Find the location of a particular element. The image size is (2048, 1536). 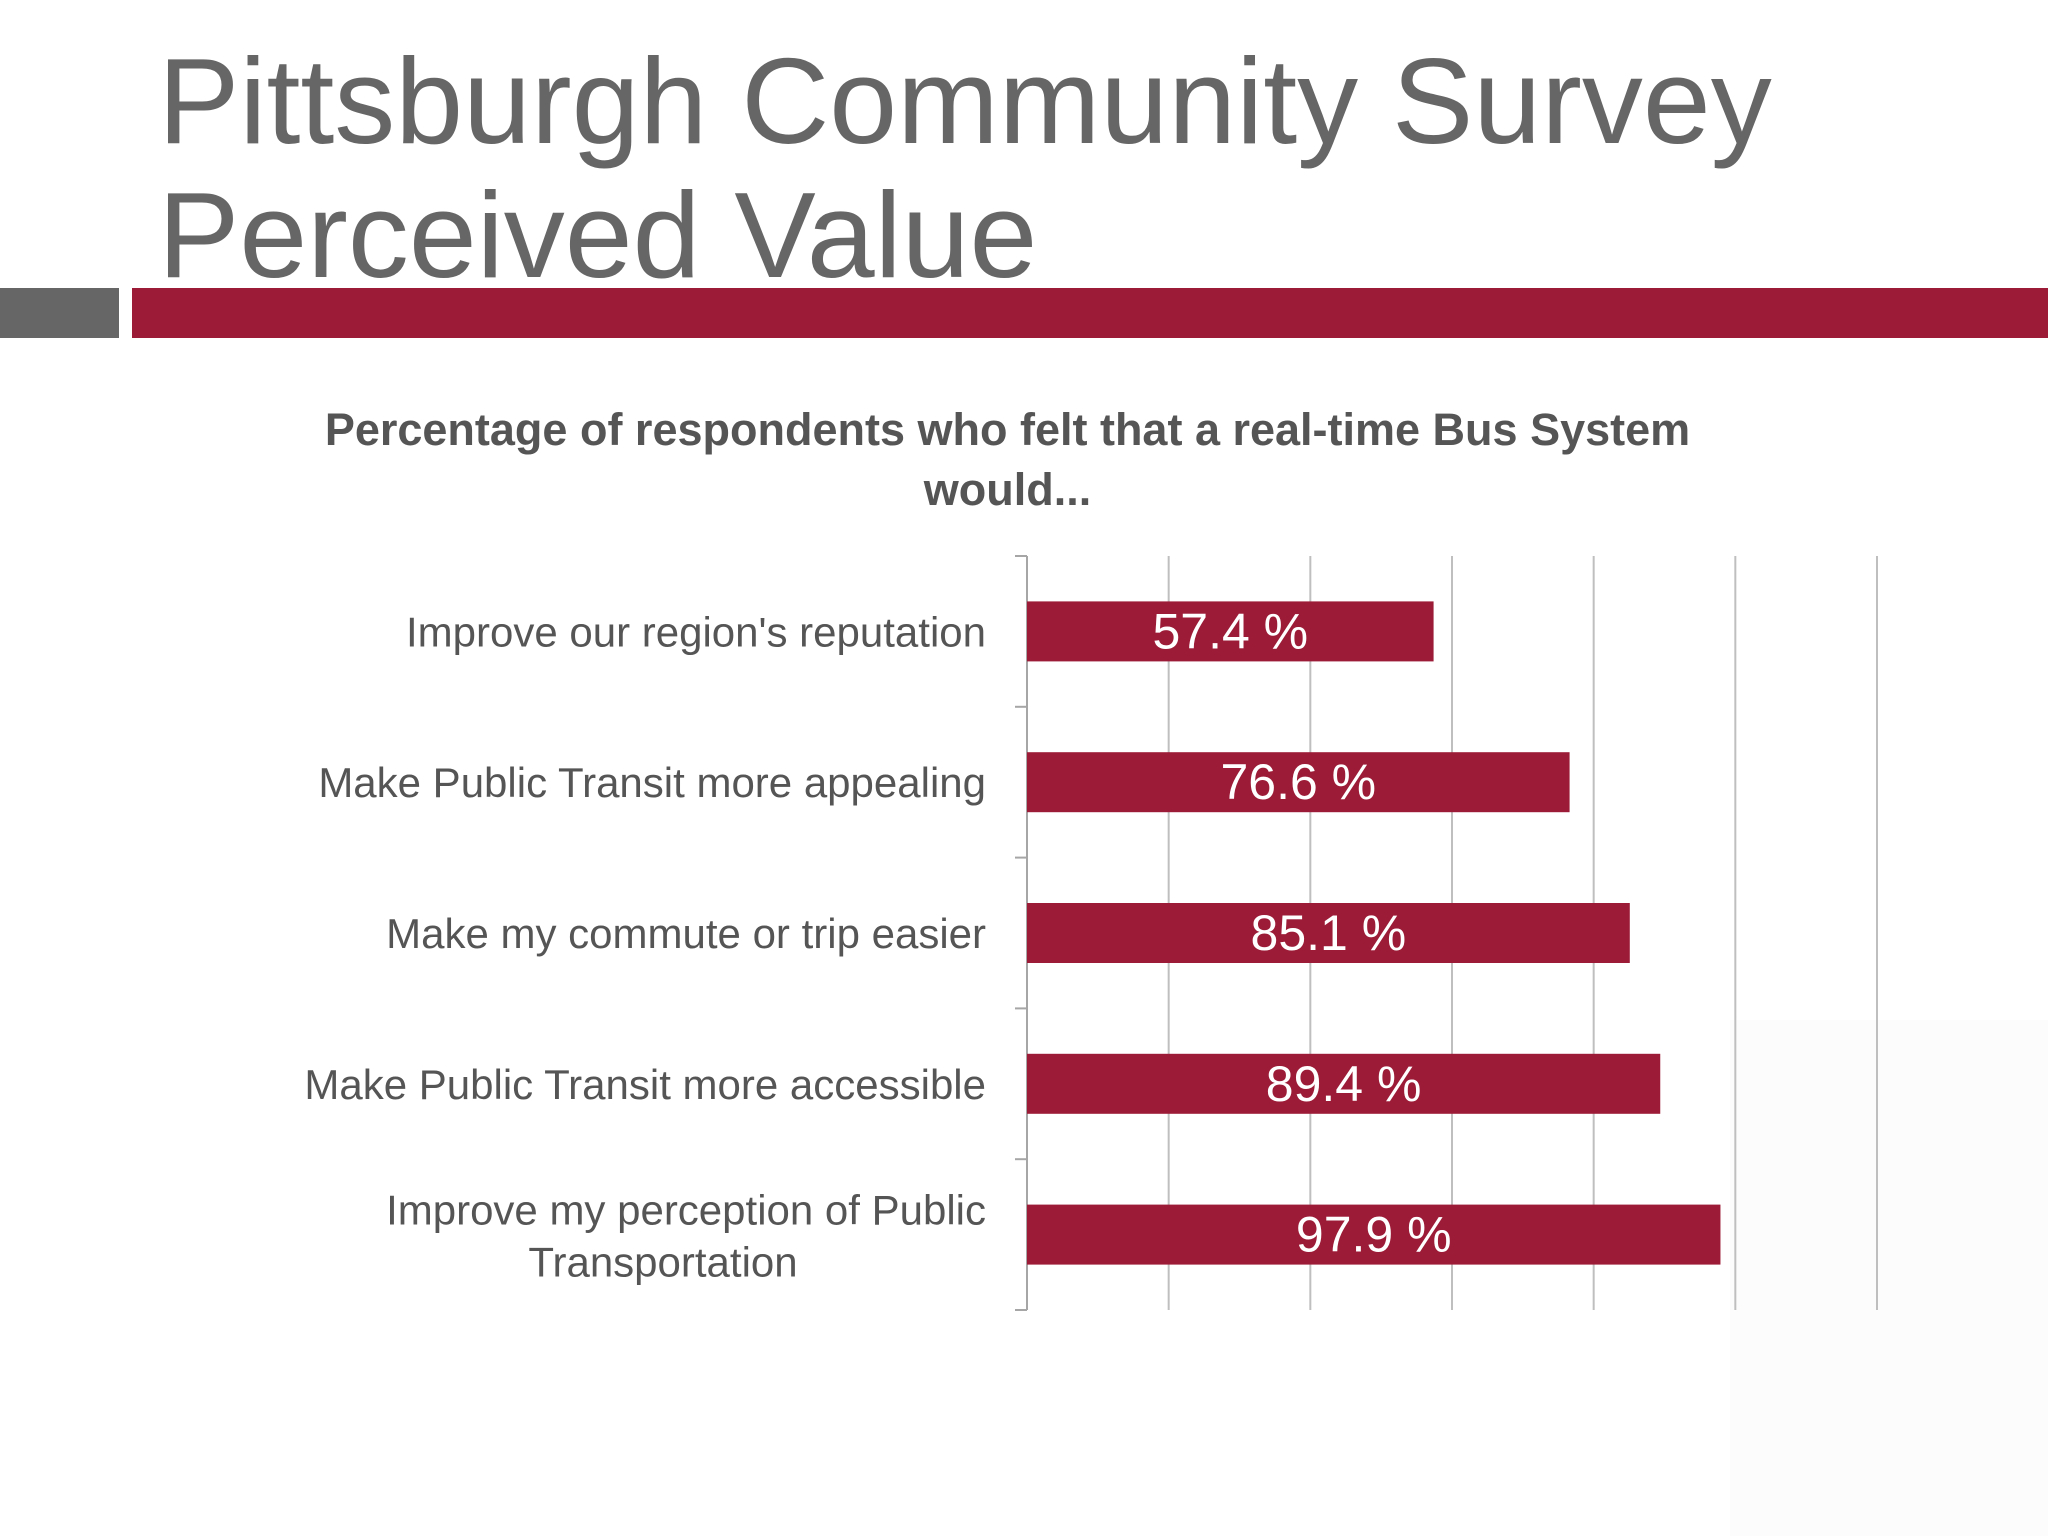

data-label: 85.1 % is located at coordinates (1329, 933).